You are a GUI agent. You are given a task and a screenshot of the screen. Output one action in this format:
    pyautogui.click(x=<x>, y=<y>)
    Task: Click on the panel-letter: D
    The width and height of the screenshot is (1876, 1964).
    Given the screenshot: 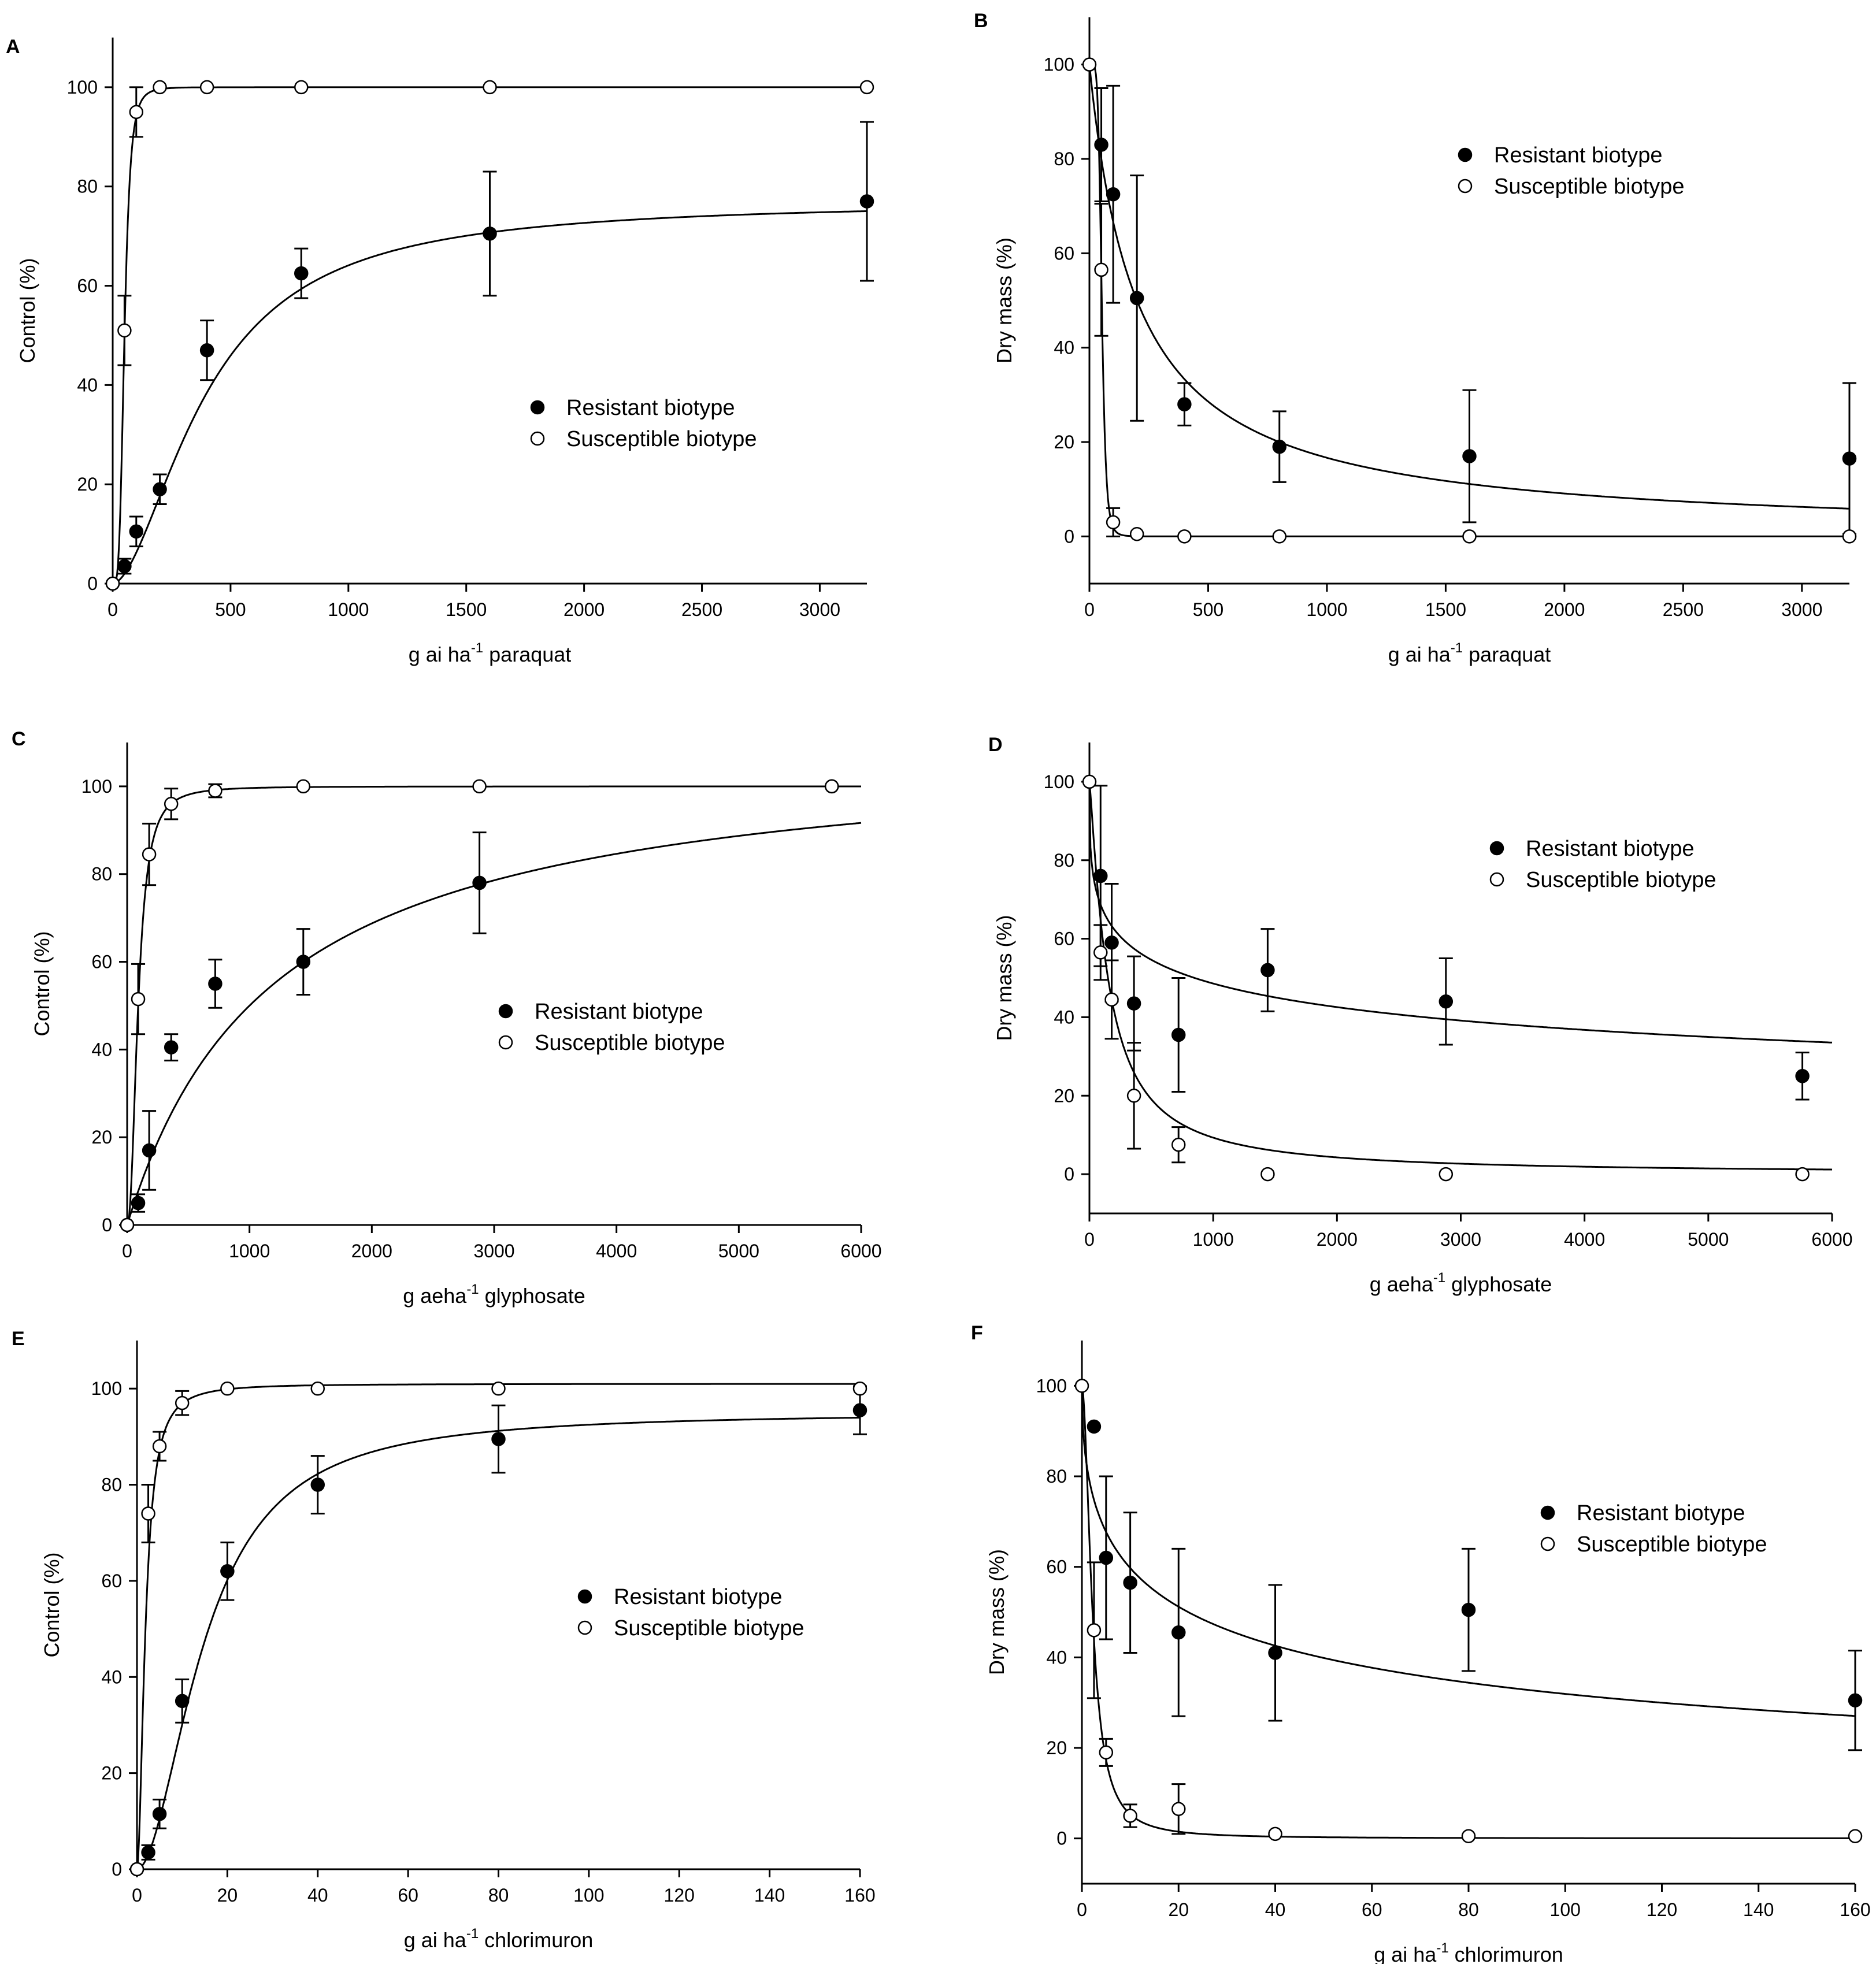 What is the action you would take?
    pyautogui.click(x=995, y=745)
    